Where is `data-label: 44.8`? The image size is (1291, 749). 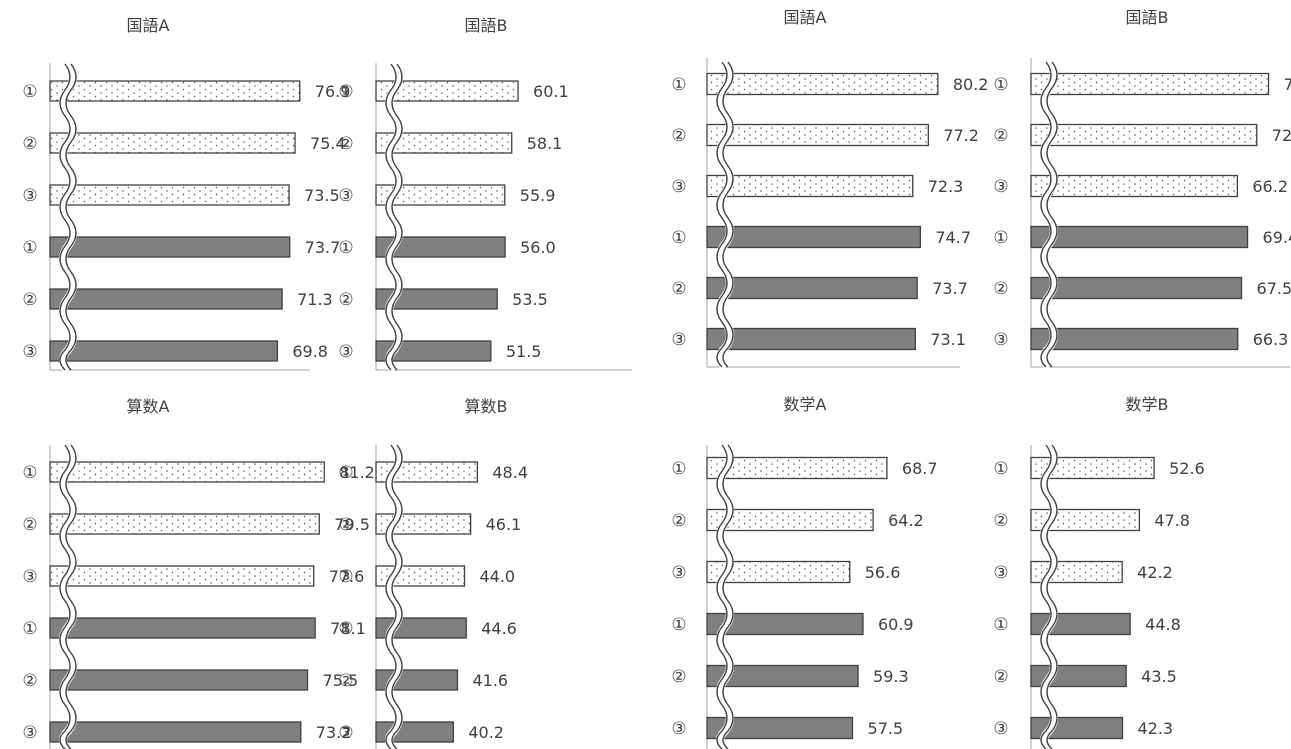 data-label: 44.8 is located at coordinates (1163, 624).